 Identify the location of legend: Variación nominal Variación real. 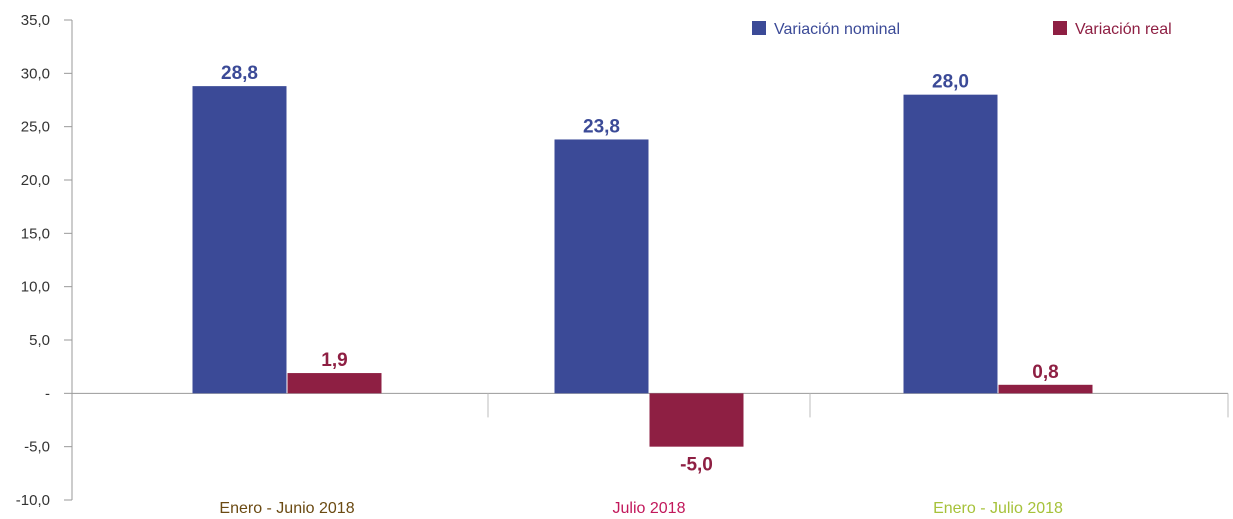
(962, 29).